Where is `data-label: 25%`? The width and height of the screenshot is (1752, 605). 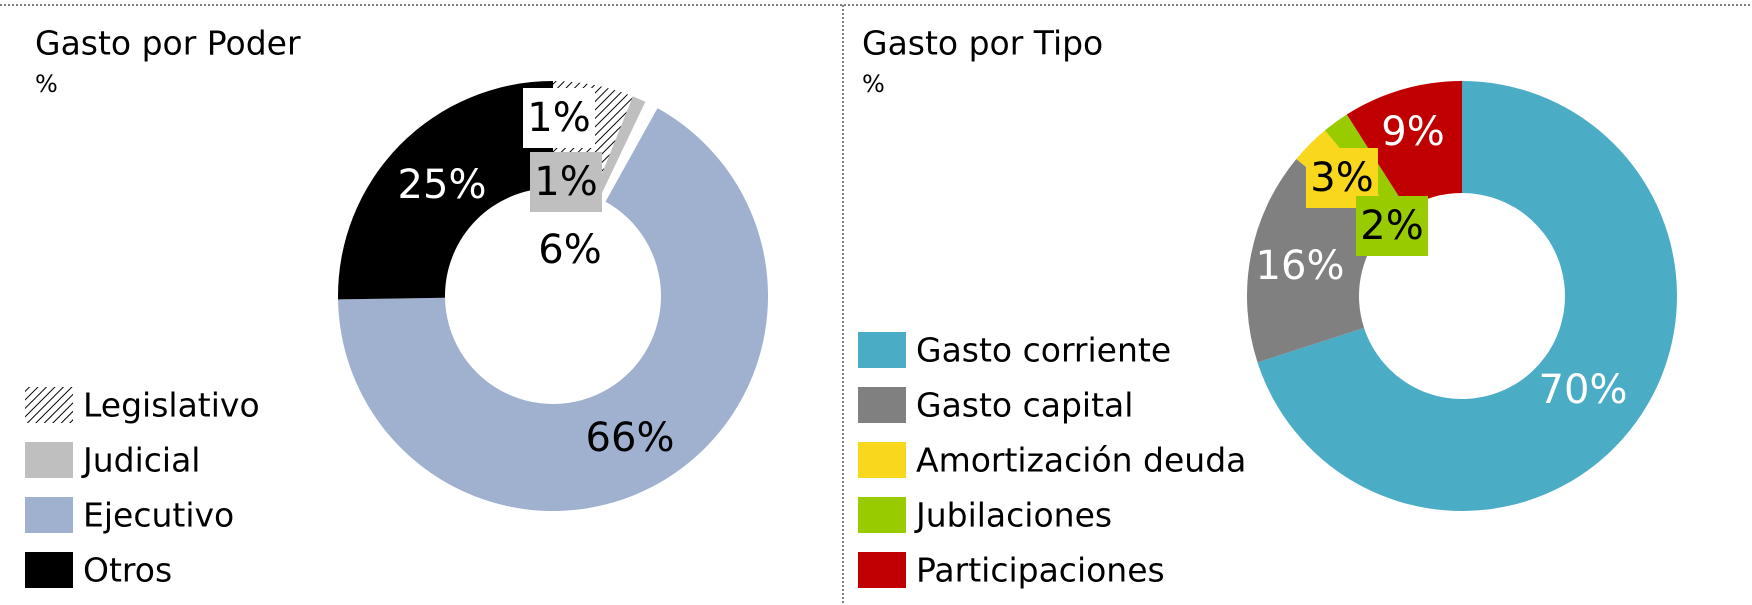
data-label: 25% is located at coordinates (442, 185).